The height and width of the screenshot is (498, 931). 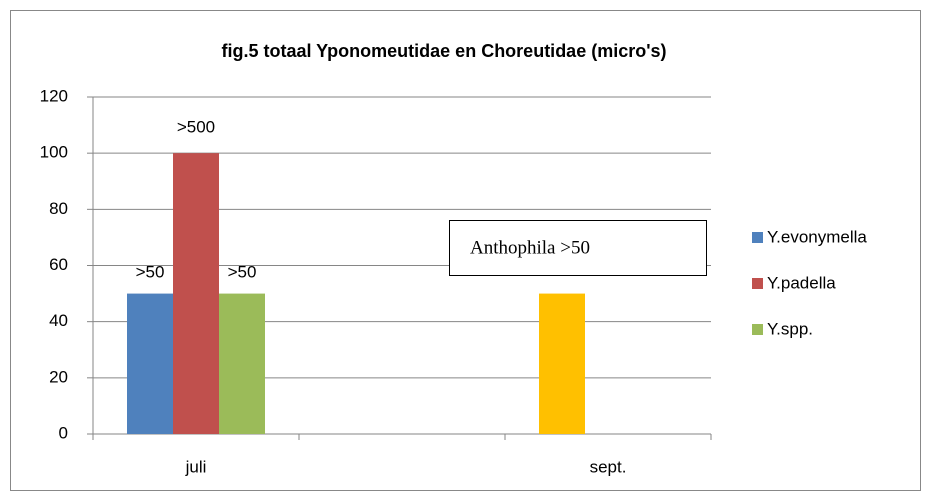 What do you see at coordinates (790, 328) in the screenshot?
I see `legend-label: Y.spp.` at bounding box center [790, 328].